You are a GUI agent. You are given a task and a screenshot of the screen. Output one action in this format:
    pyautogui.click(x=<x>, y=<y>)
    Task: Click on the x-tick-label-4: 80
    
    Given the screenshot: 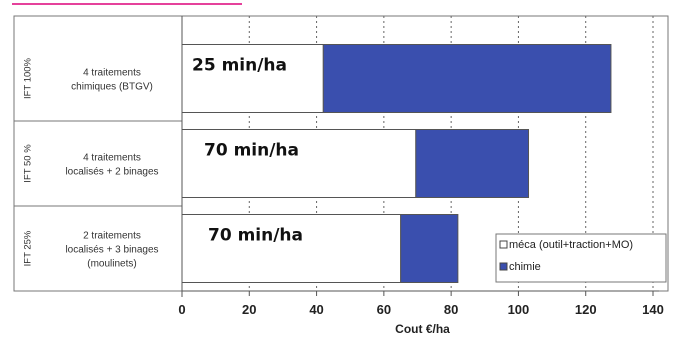 What is the action you would take?
    pyautogui.click(x=451, y=309)
    